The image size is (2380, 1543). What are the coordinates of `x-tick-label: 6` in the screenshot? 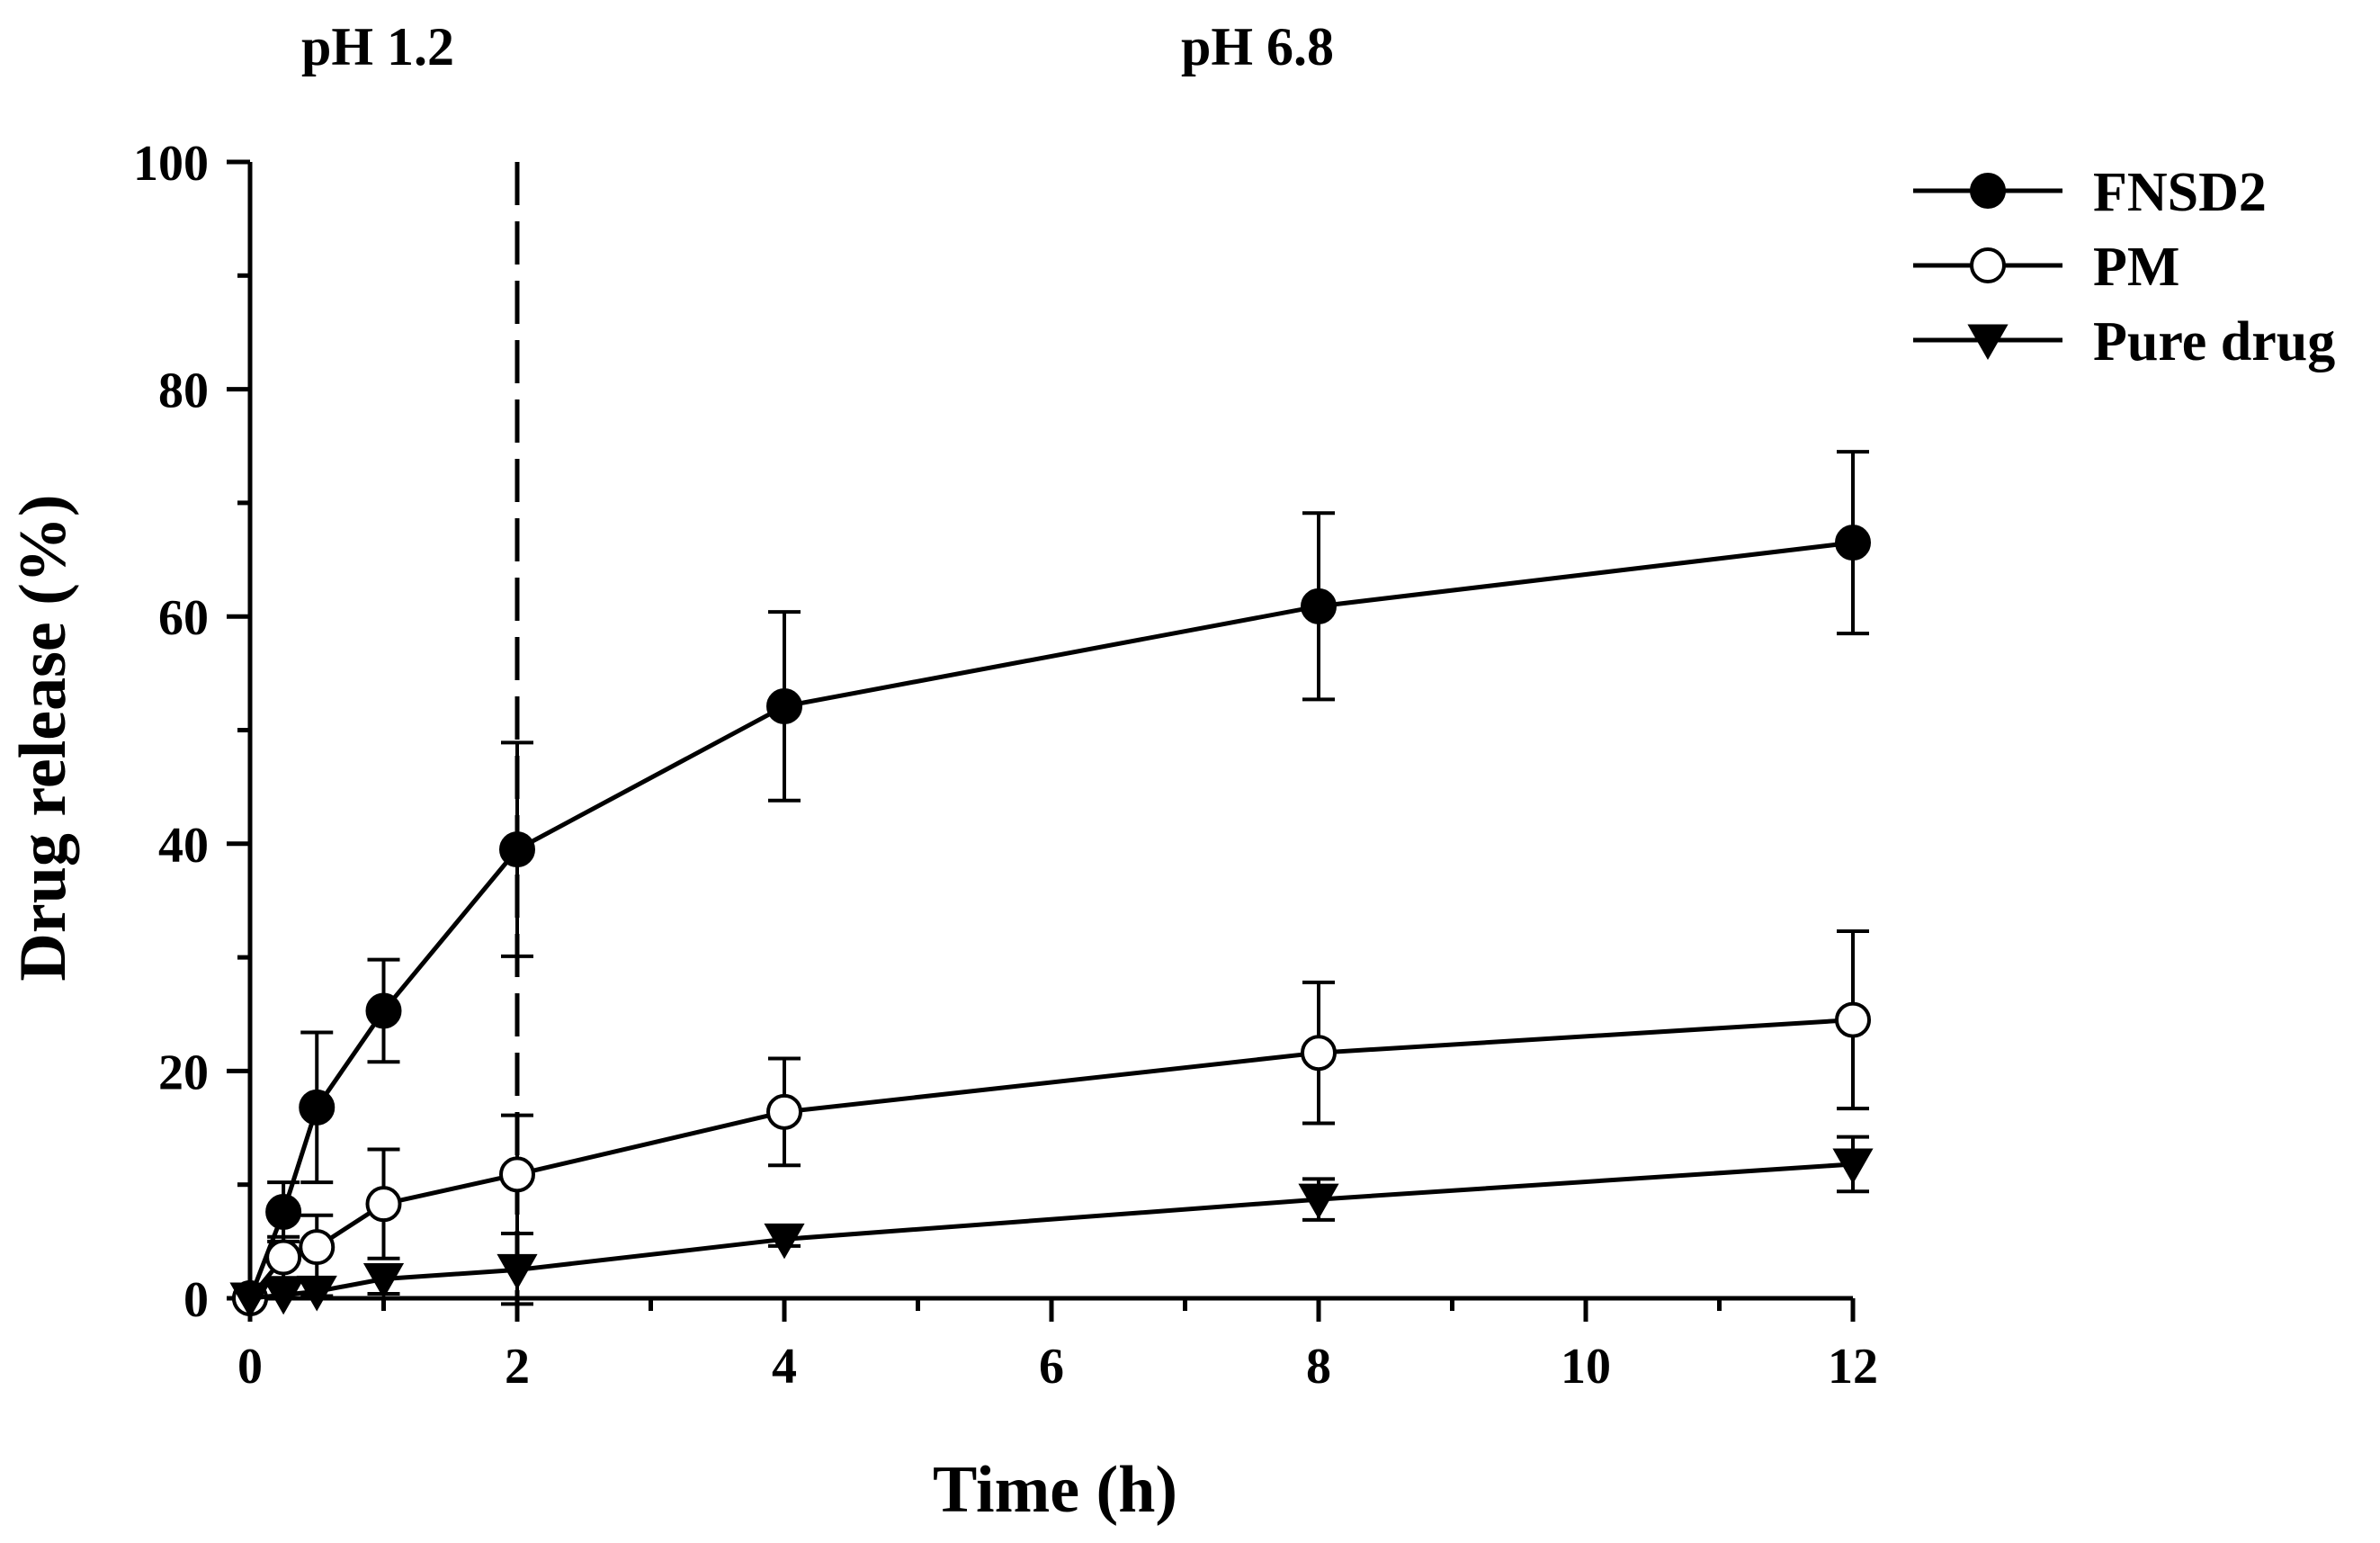 It's located at (1051, 1367).